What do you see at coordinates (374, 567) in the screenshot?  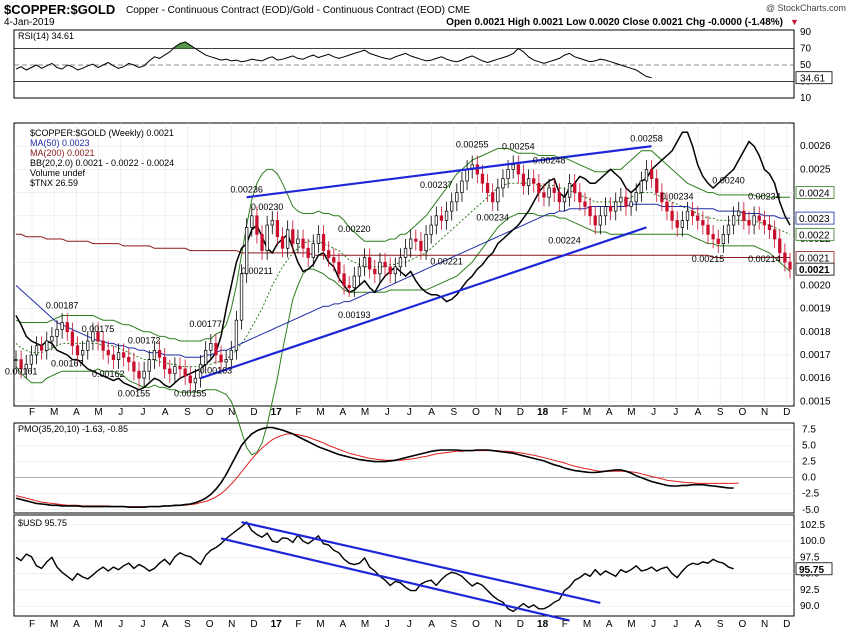 I see `usd-line` at bounding box center [374, 567].